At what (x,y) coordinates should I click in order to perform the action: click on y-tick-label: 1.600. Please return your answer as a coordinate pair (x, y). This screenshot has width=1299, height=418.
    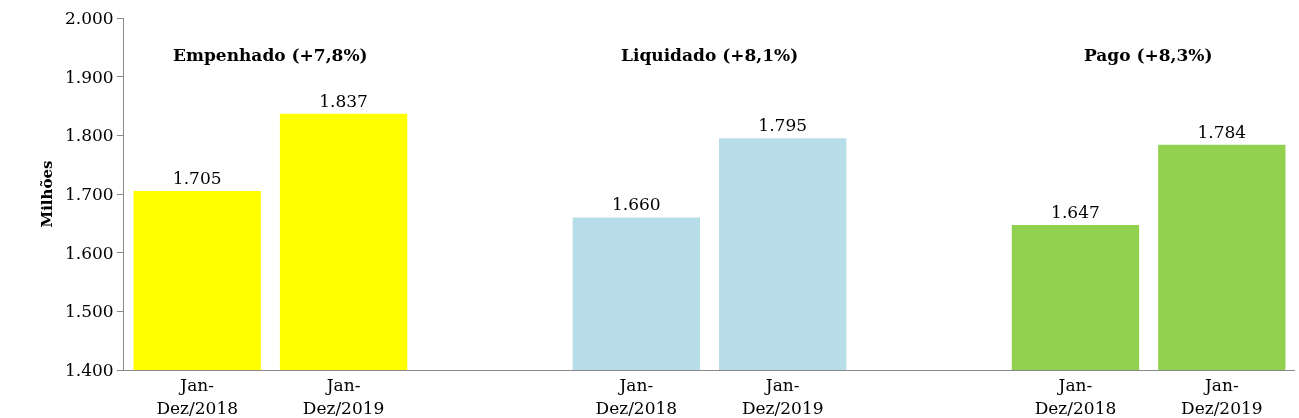
    Looking at the image, I should click on (89, 252).